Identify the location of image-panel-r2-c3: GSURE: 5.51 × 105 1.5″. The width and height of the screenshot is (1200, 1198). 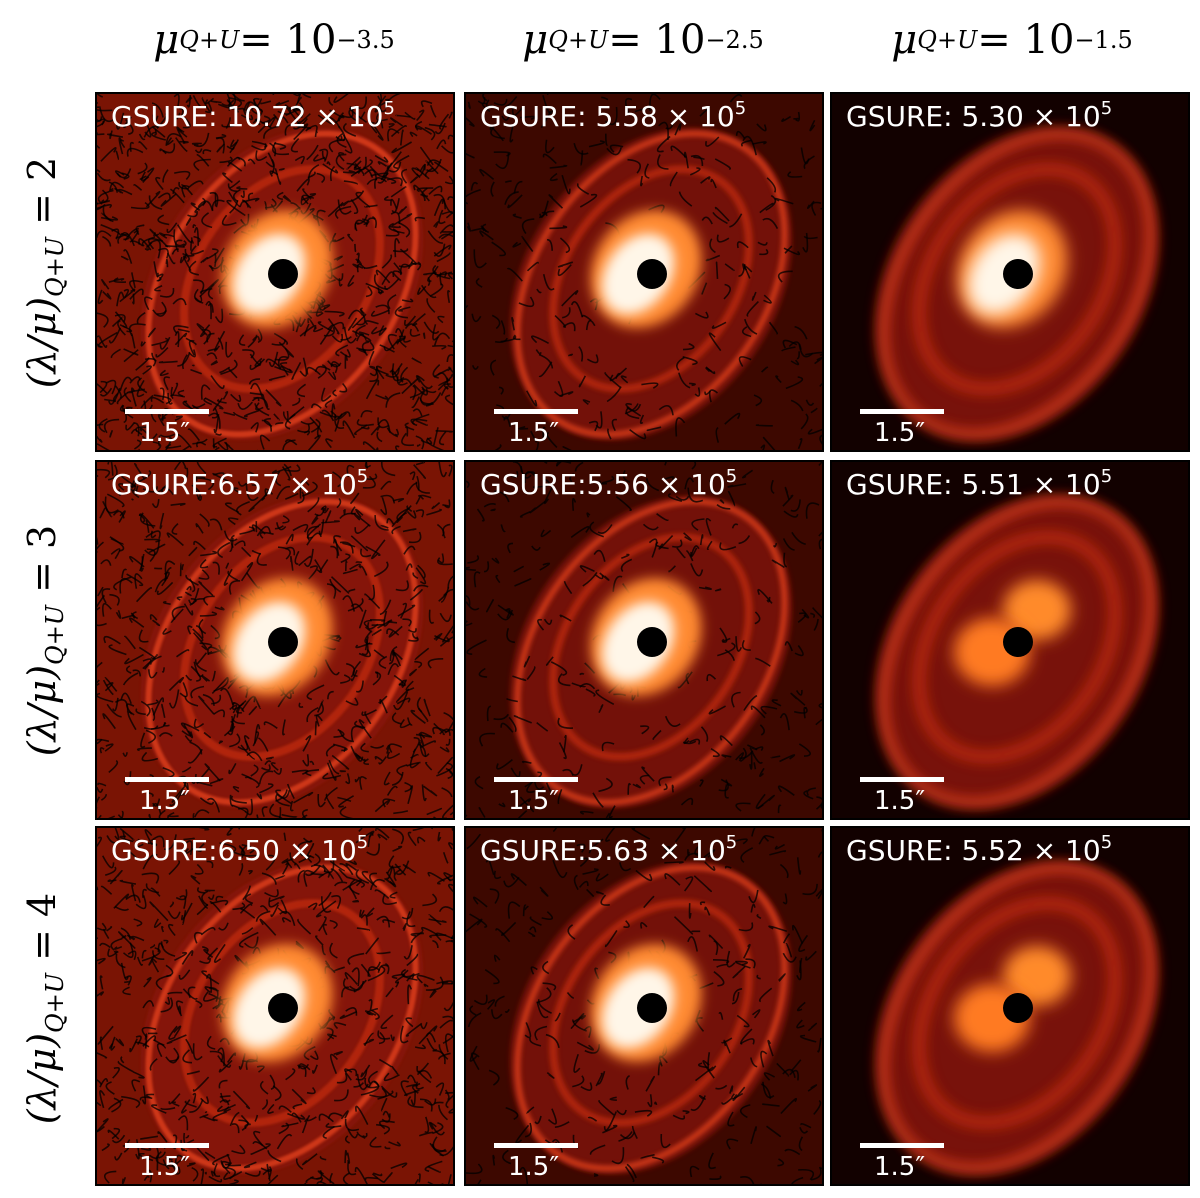
(1010, 640).